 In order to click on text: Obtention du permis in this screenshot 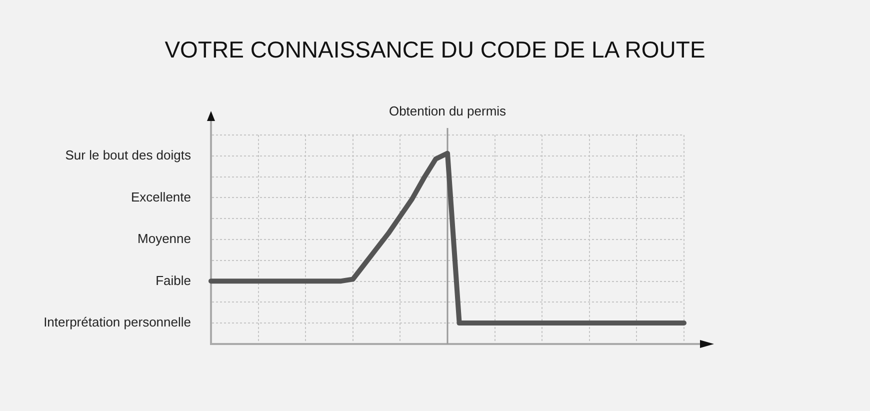, I will do `click(447, 111)`.